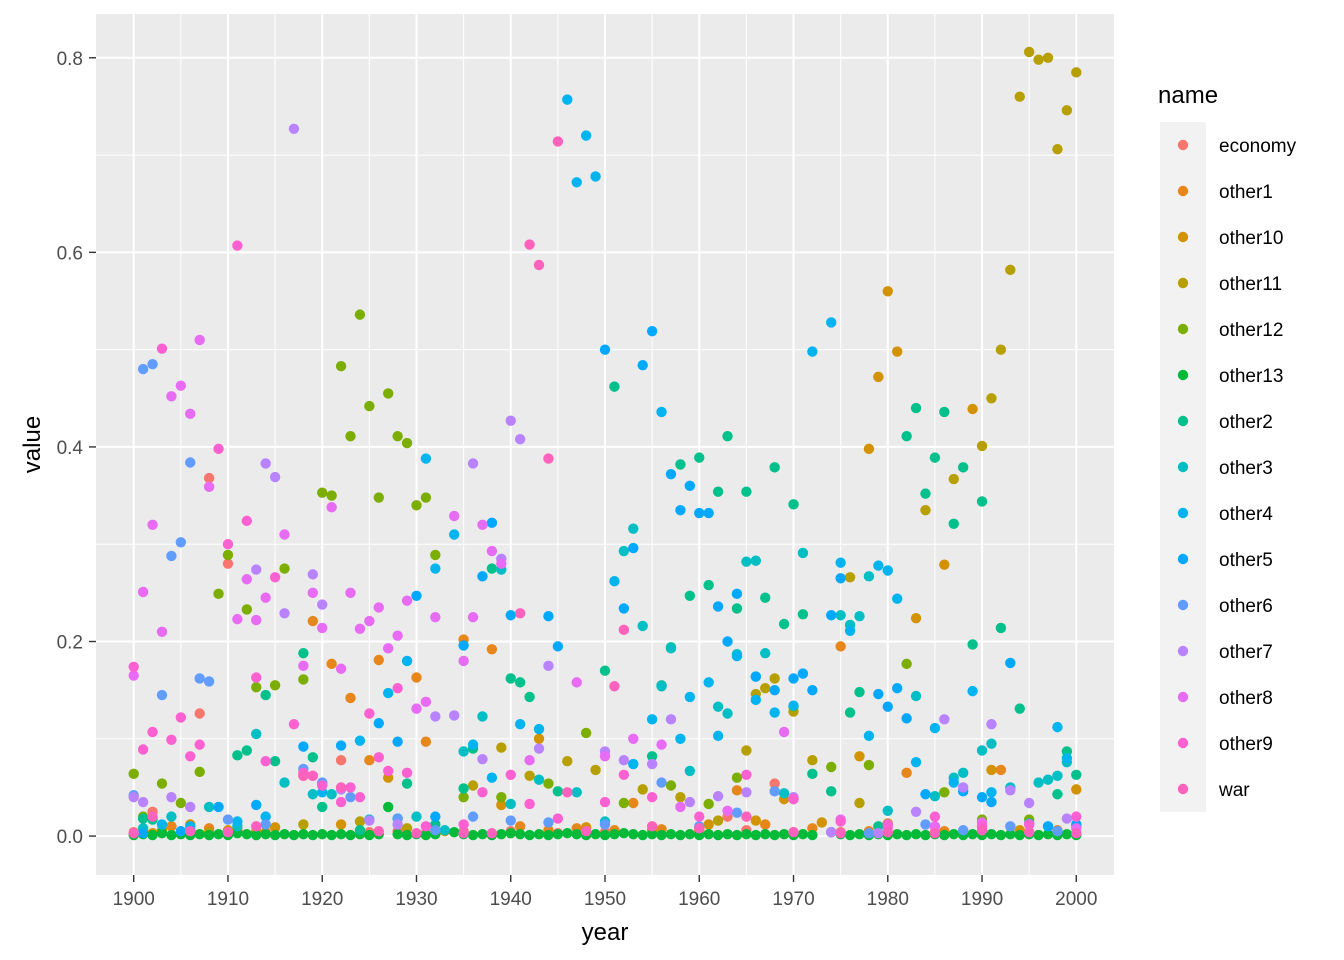 Image resolution: width=1344 pixels, height=960 pixels. What do you see at coordinates (1246, 192) in the screenshot?
I see `legend-label-other1: other1` at bounding box center [1246, 192].